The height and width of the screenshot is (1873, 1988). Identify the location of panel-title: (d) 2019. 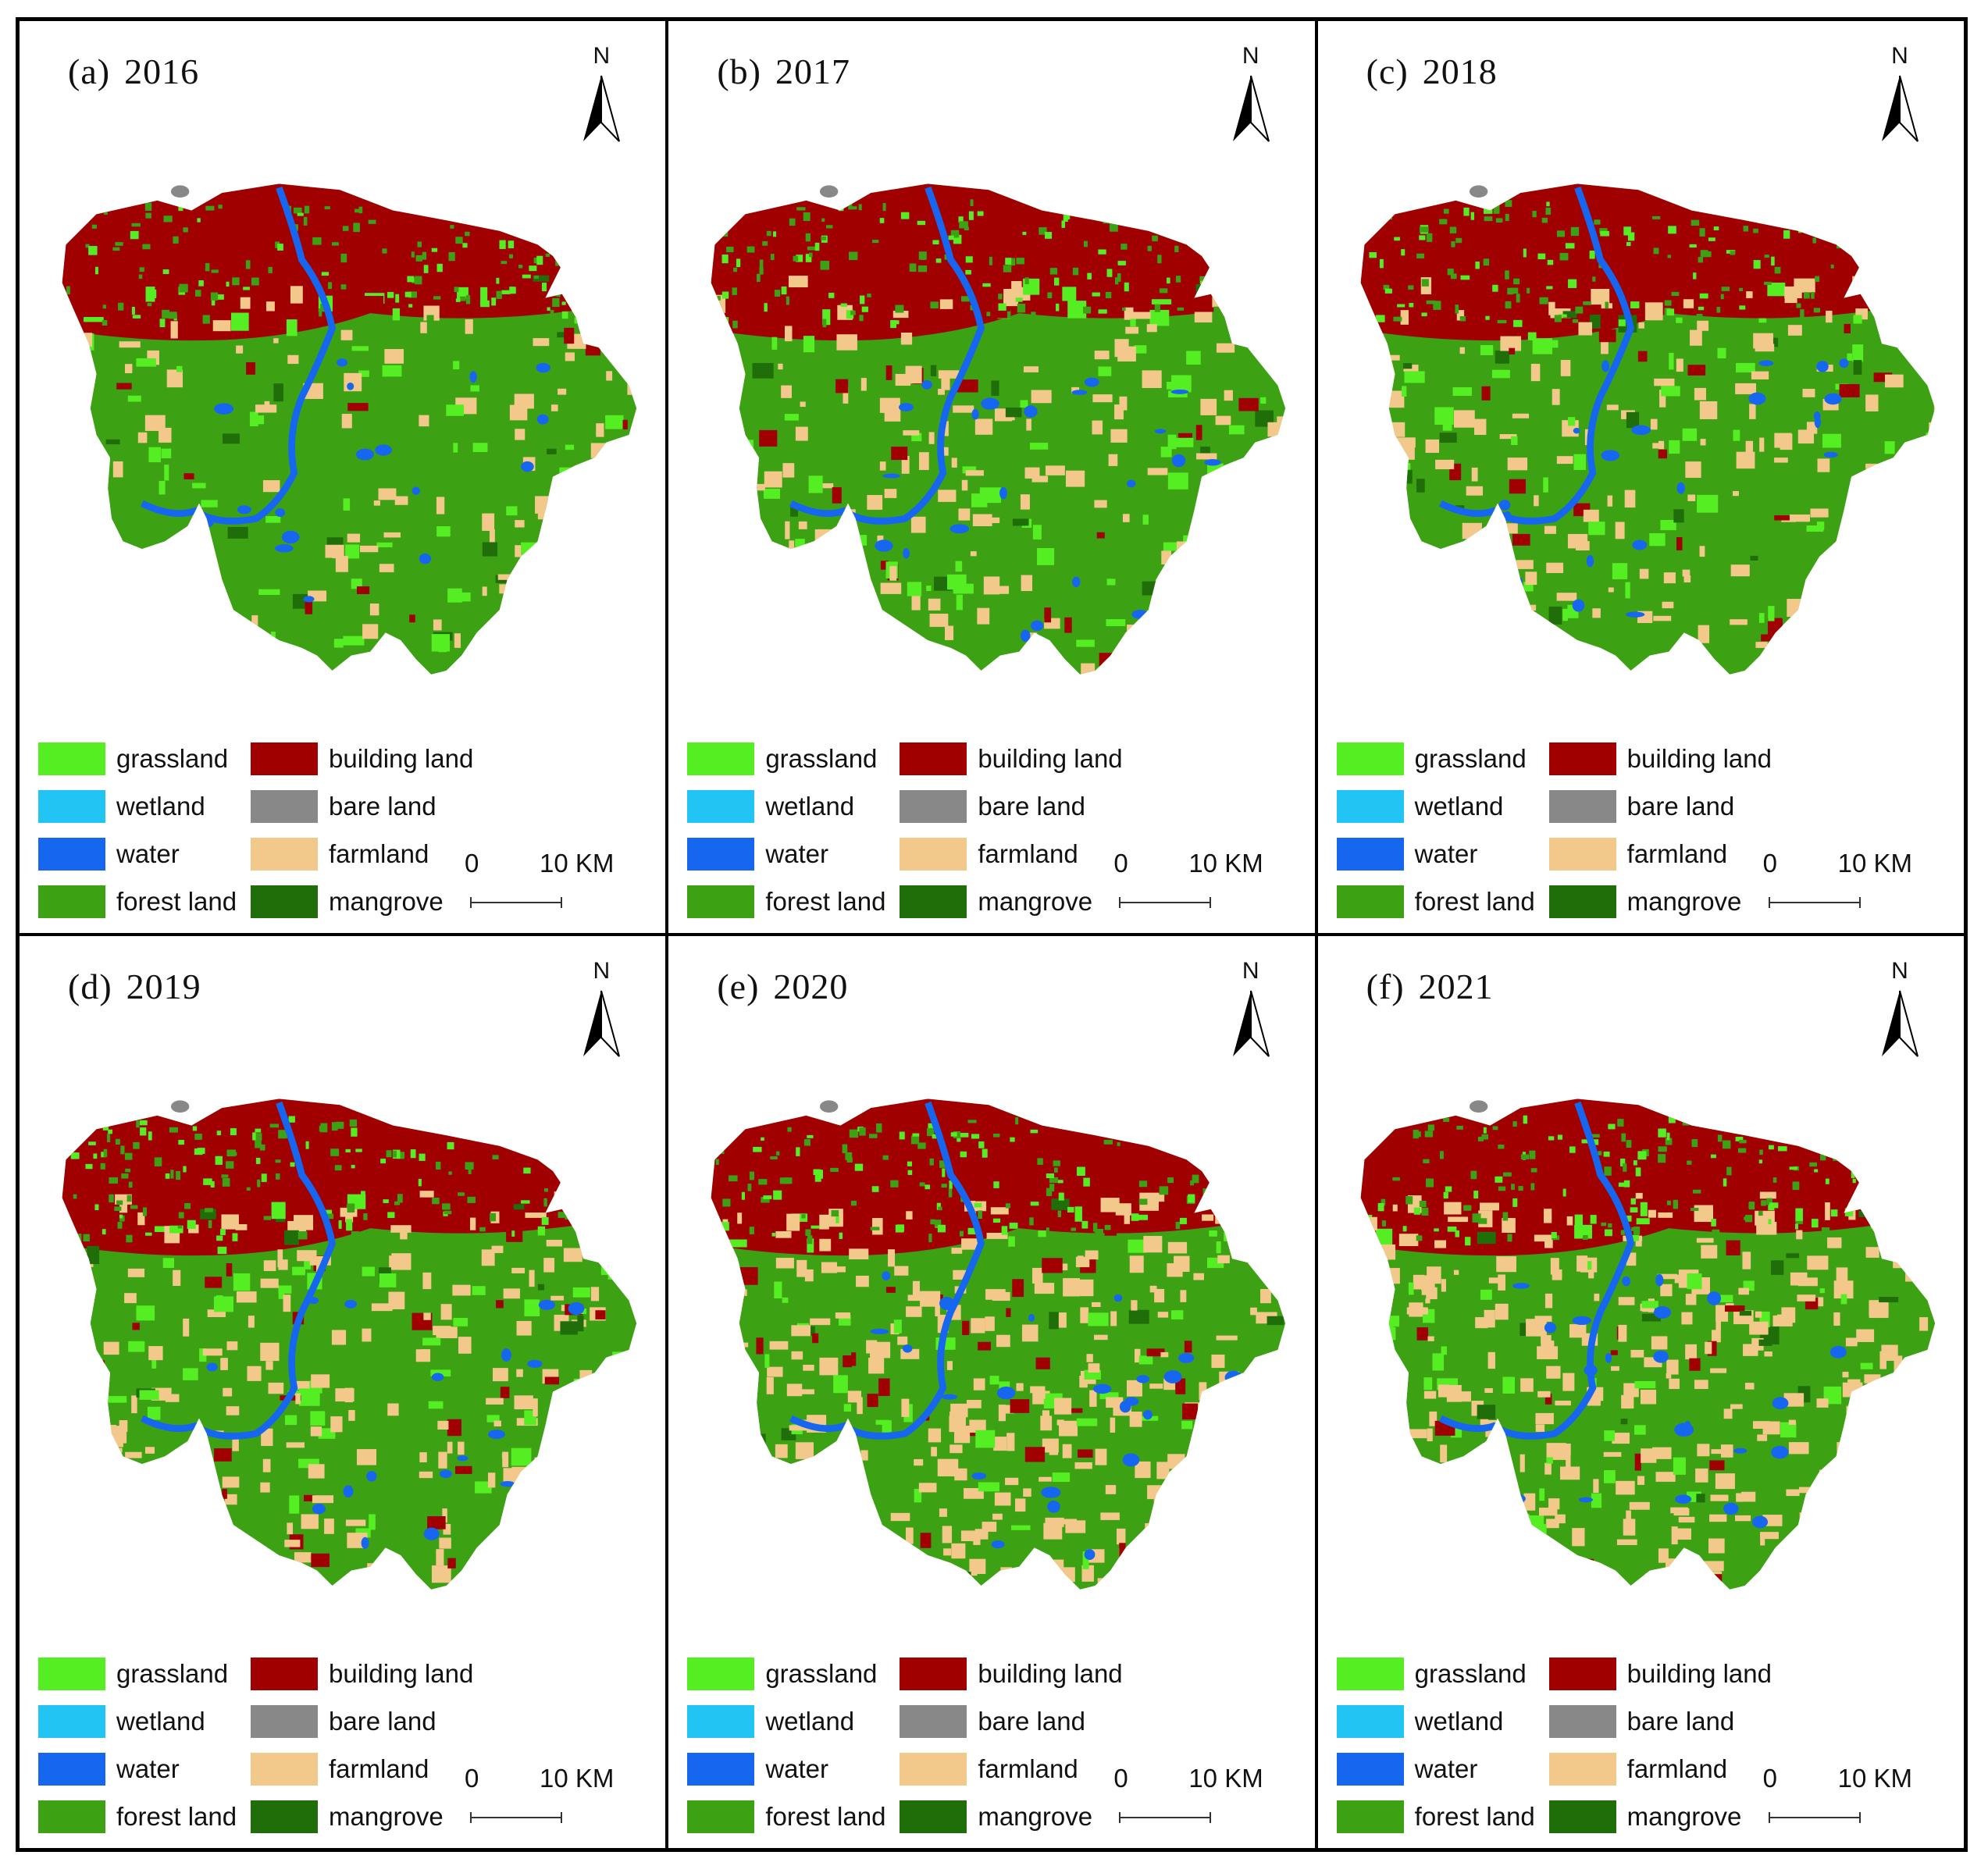
(134, 986).